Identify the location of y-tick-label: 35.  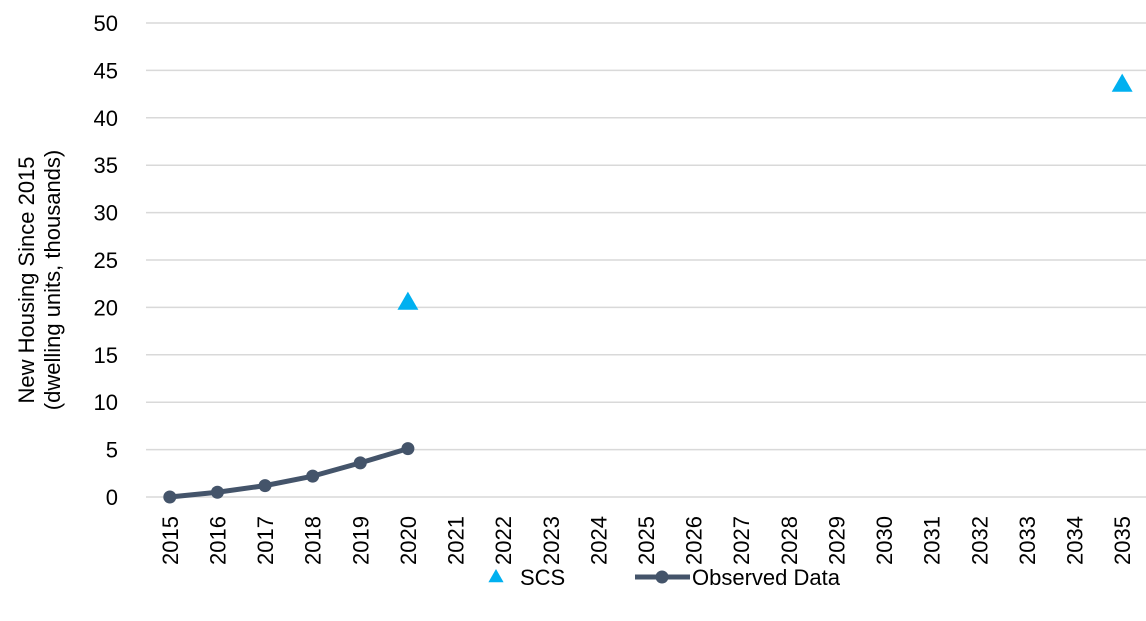
(106, 165).